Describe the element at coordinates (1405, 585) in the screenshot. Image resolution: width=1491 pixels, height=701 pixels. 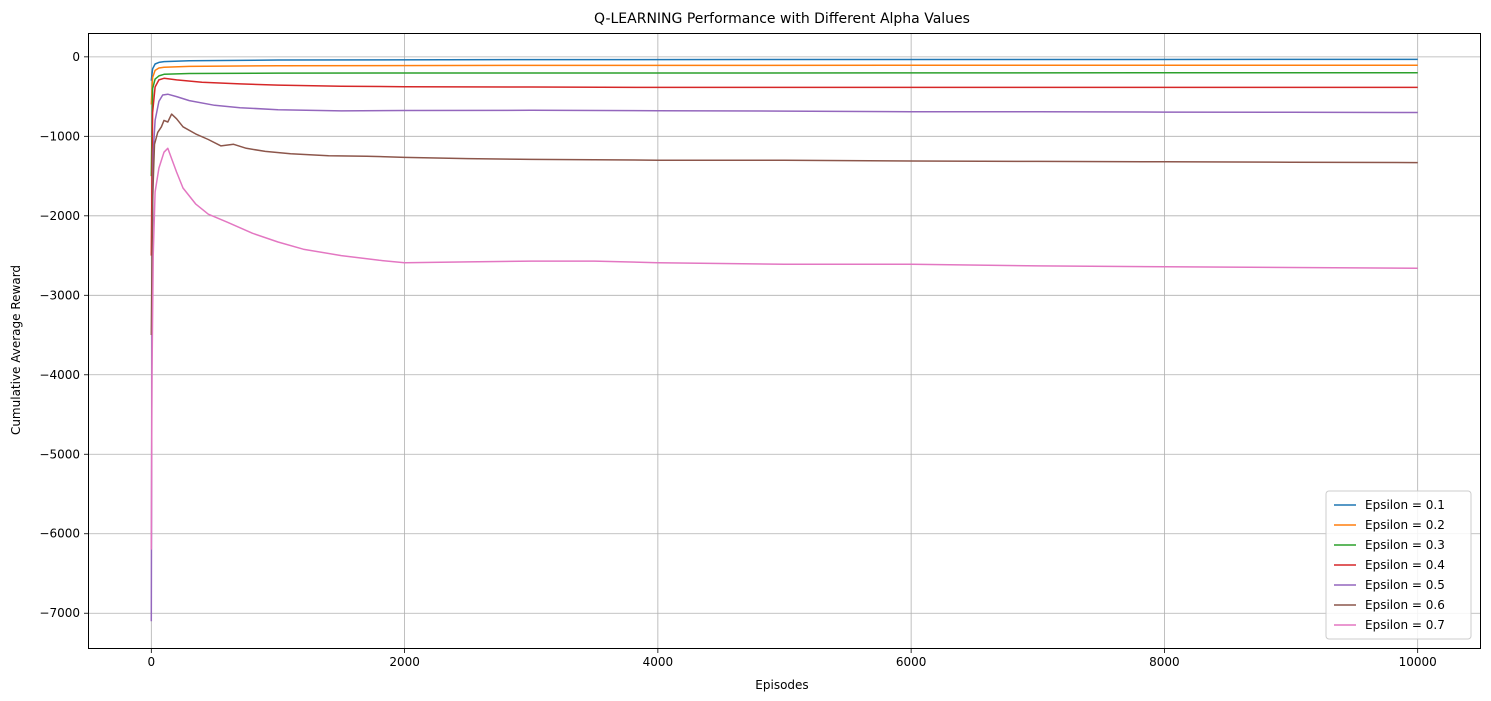
I see `legend-label-5: Epsilon = 0.5` at that location.